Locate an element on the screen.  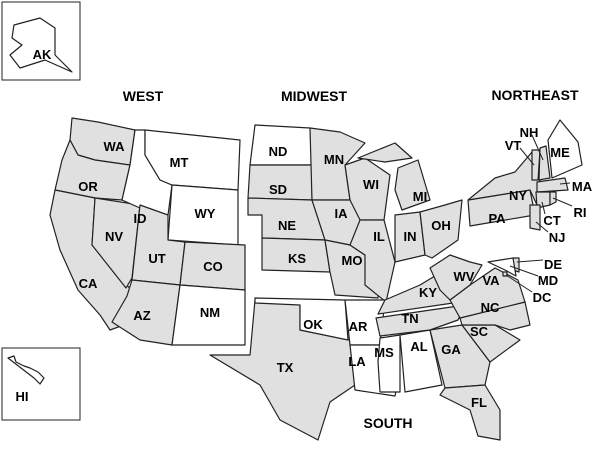
state-nh is located at coordinates (544, 163).